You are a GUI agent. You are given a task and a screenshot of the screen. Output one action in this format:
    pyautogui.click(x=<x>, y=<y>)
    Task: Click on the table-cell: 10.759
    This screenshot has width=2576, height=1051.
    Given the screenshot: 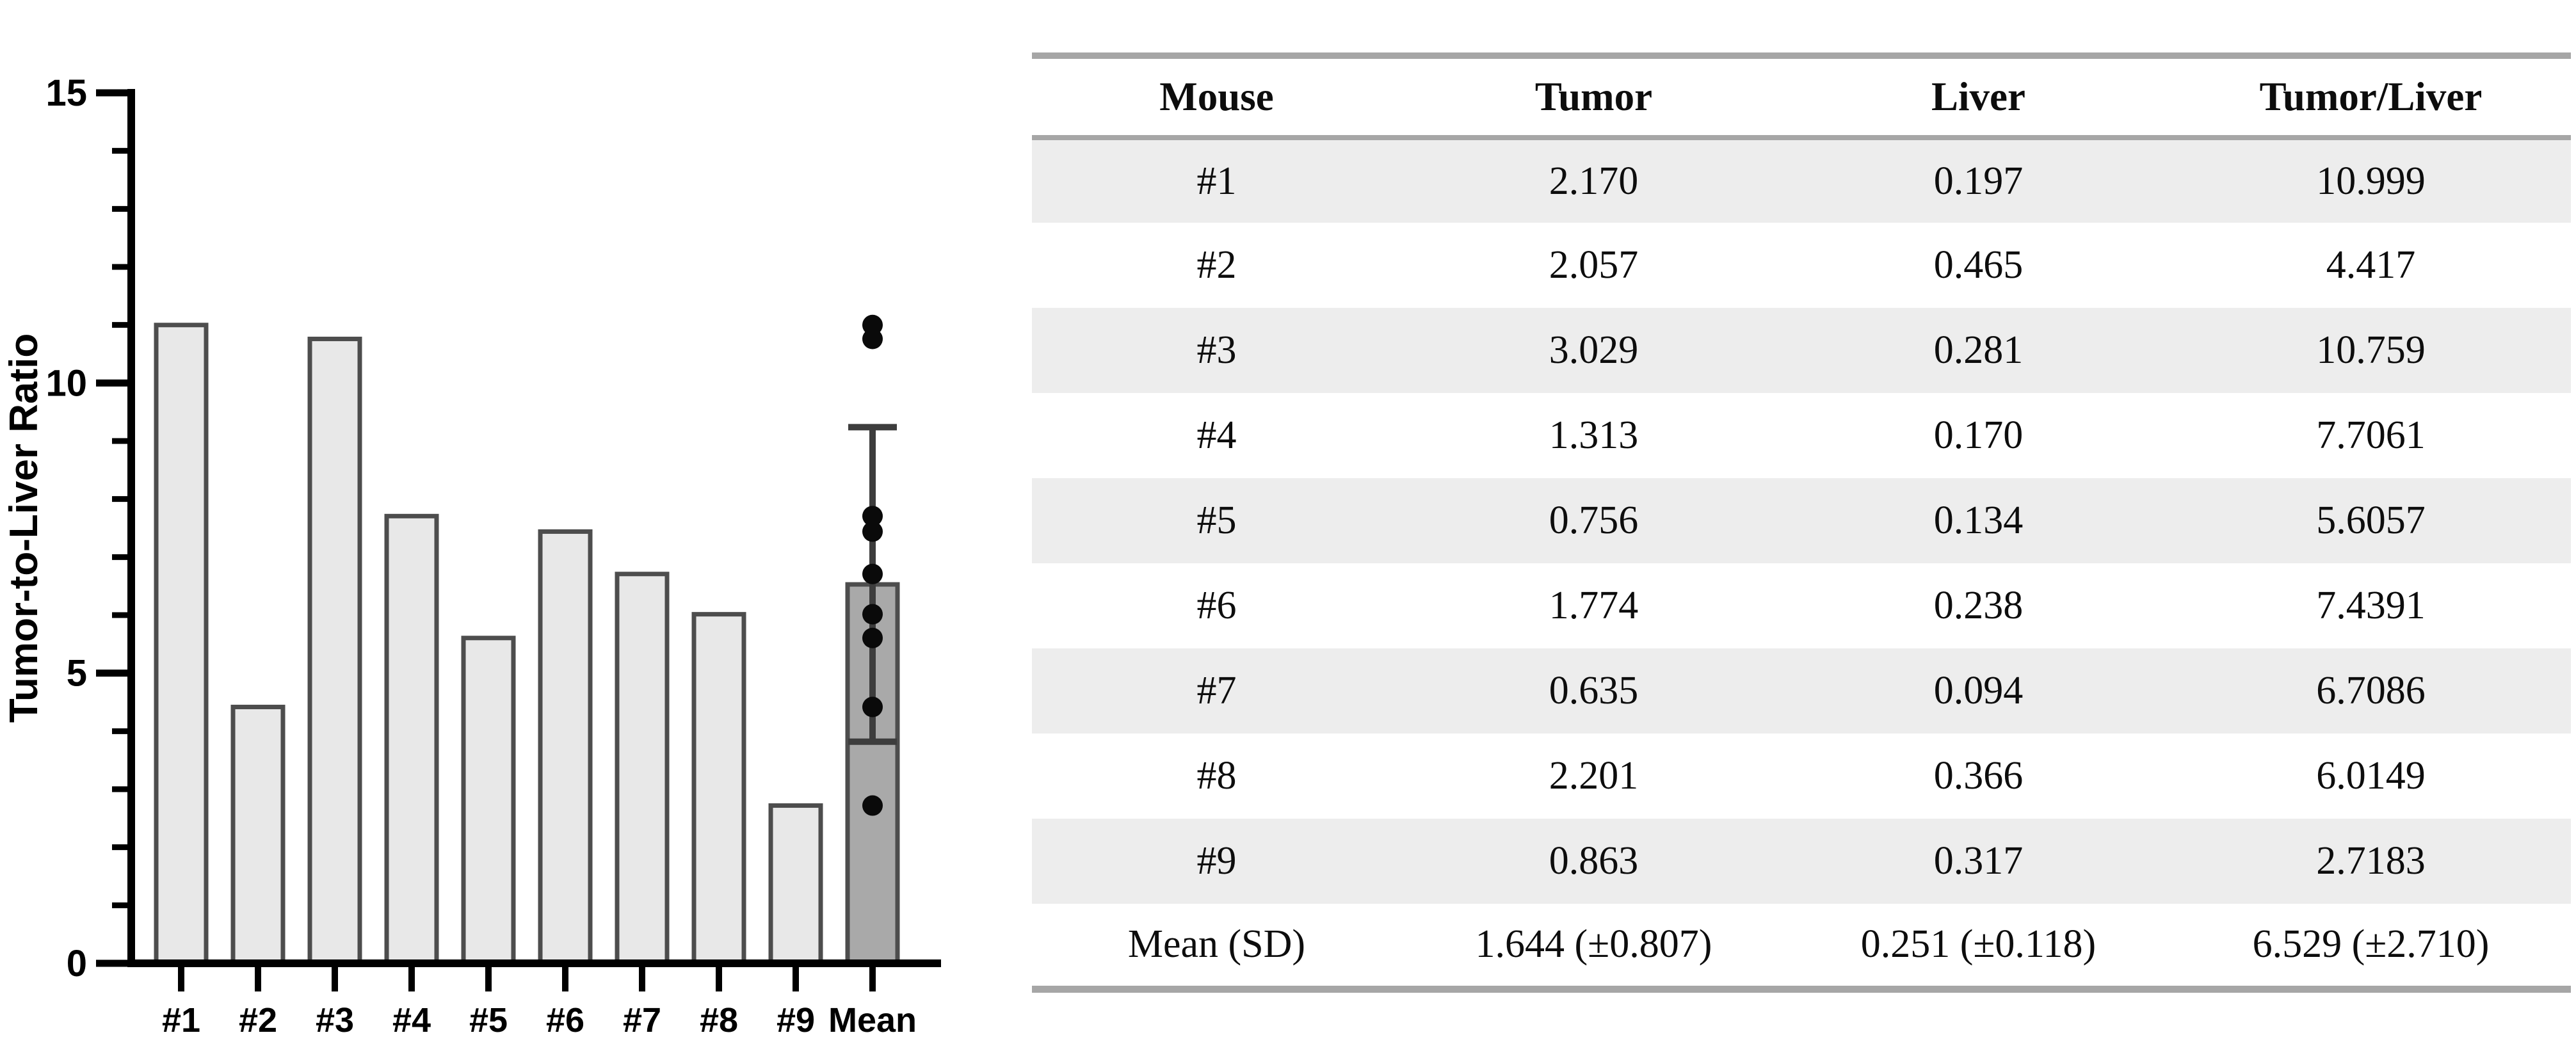 What is the action you would take?
    pyautogui.click(x=2371, y=350)
    